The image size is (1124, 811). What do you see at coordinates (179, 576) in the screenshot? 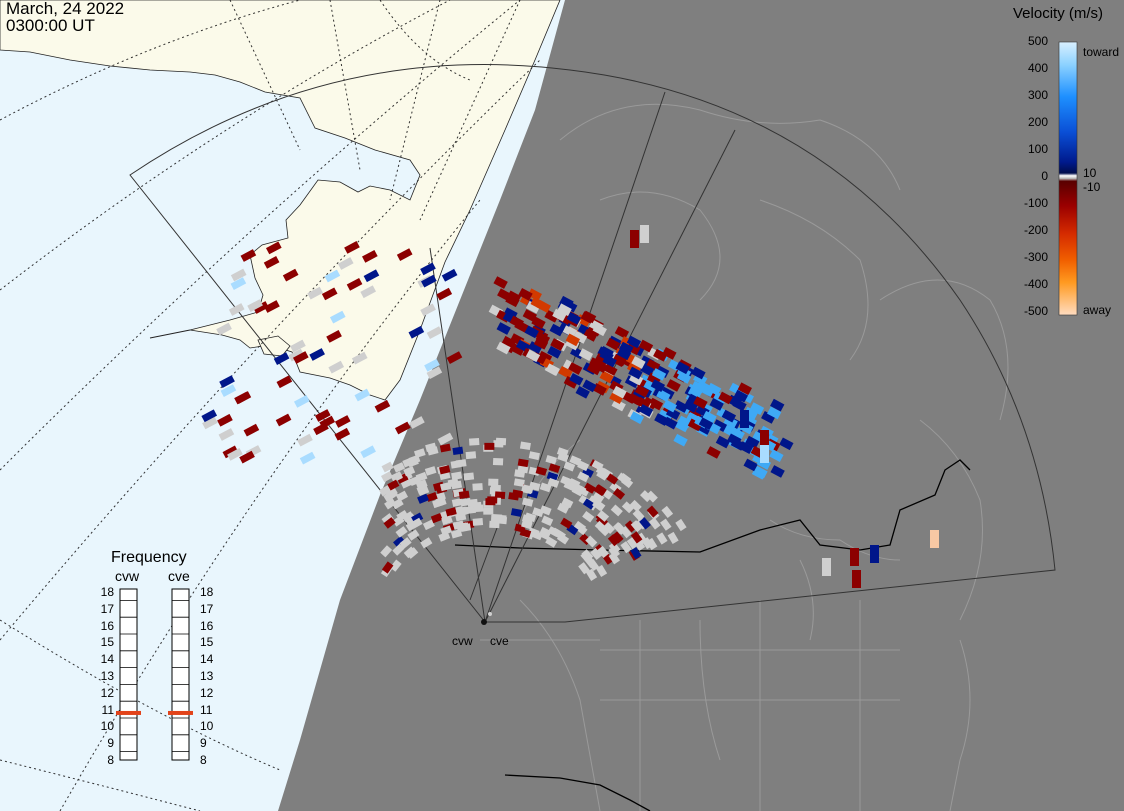
I see `radar-code-cve: cve` at bounding box center [179, 576].